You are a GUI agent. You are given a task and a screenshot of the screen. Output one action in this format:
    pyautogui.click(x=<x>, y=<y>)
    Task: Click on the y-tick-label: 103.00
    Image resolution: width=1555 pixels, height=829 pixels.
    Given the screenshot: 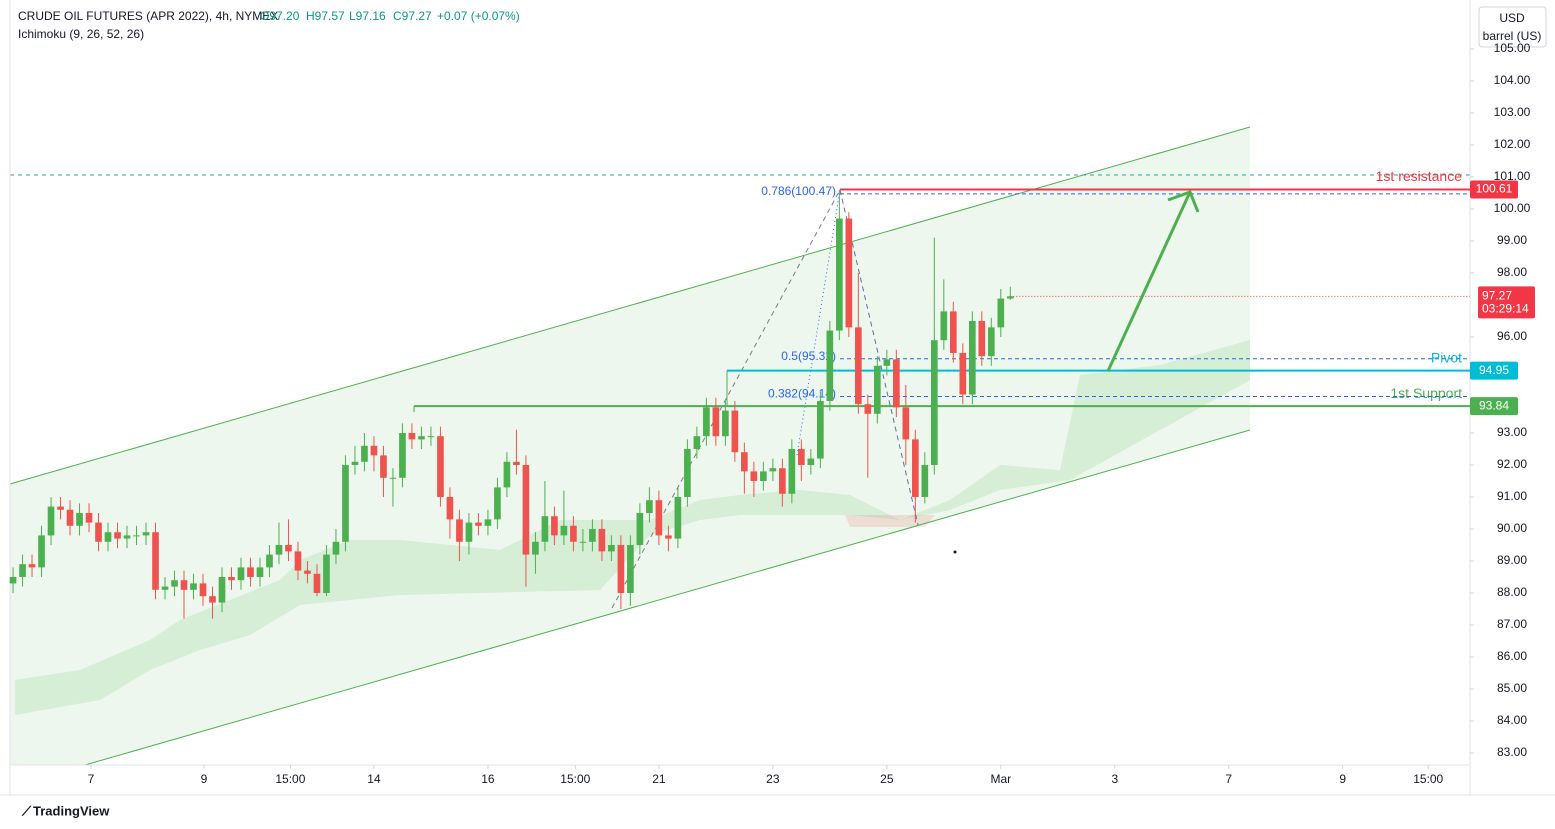 What is the action you would take?
    pyautogui.click(x=1512, y=112)
    